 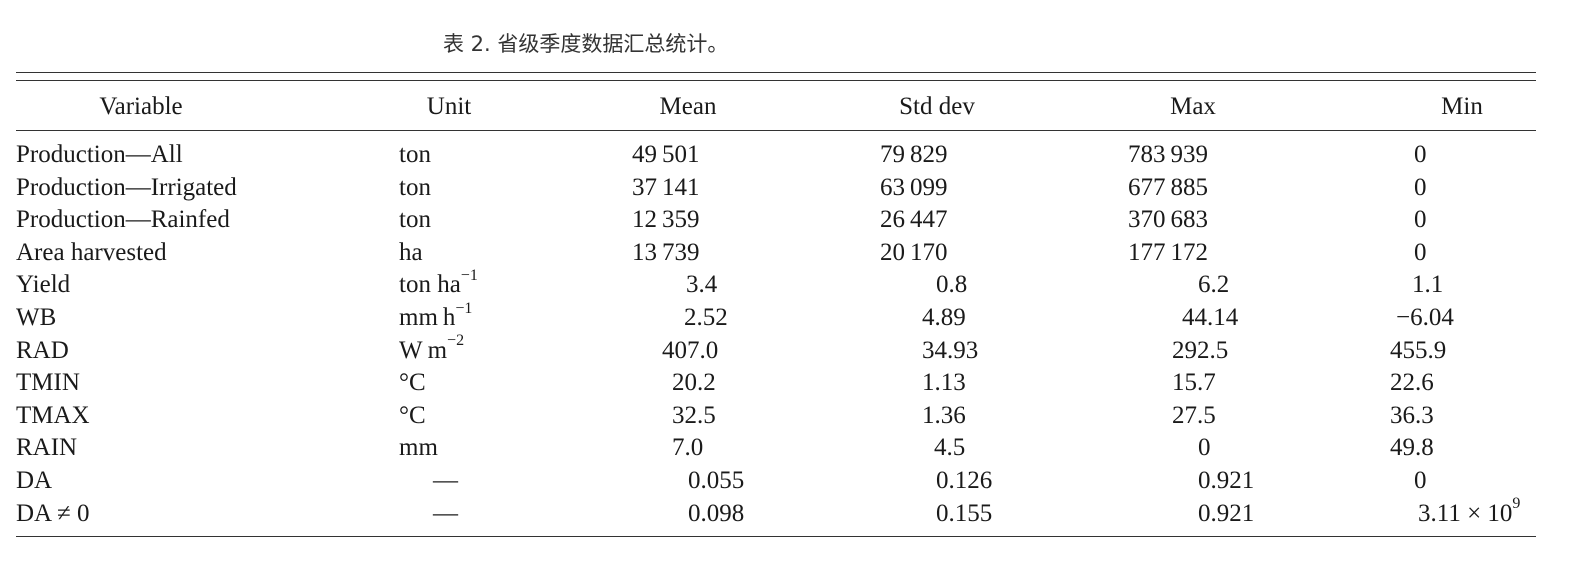 I want to click on cell-min: −6.04, so click(x=1425, y=317).